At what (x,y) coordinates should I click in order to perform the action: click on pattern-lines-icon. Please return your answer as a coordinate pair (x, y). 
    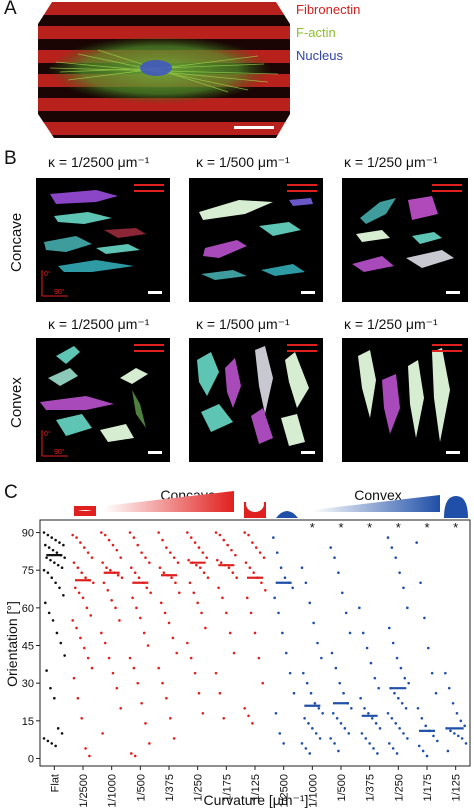
    Looking at the image, I should click on (149, 350).